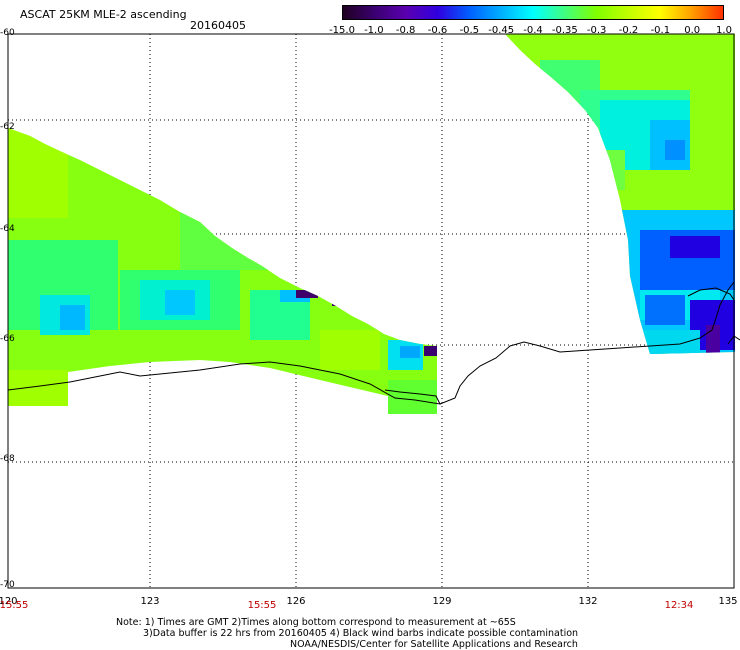 This screenshot has width=740, height=650. Describe the element at coordinates (7, 229) in the screenshot. I see `lat-label: -64` at that location.